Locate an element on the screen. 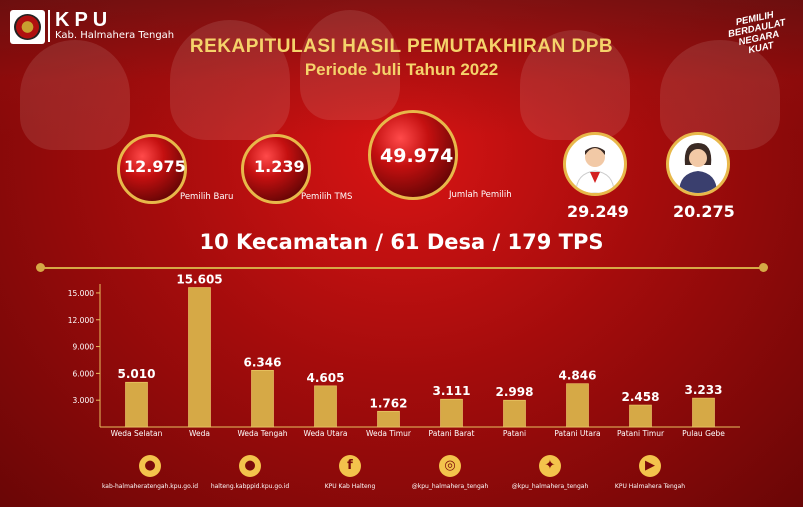 The height and width of the screenshot is (507, 803). social-link: ● halteng.kabppid.kpu.go.id is located at coordinates (250, 472).